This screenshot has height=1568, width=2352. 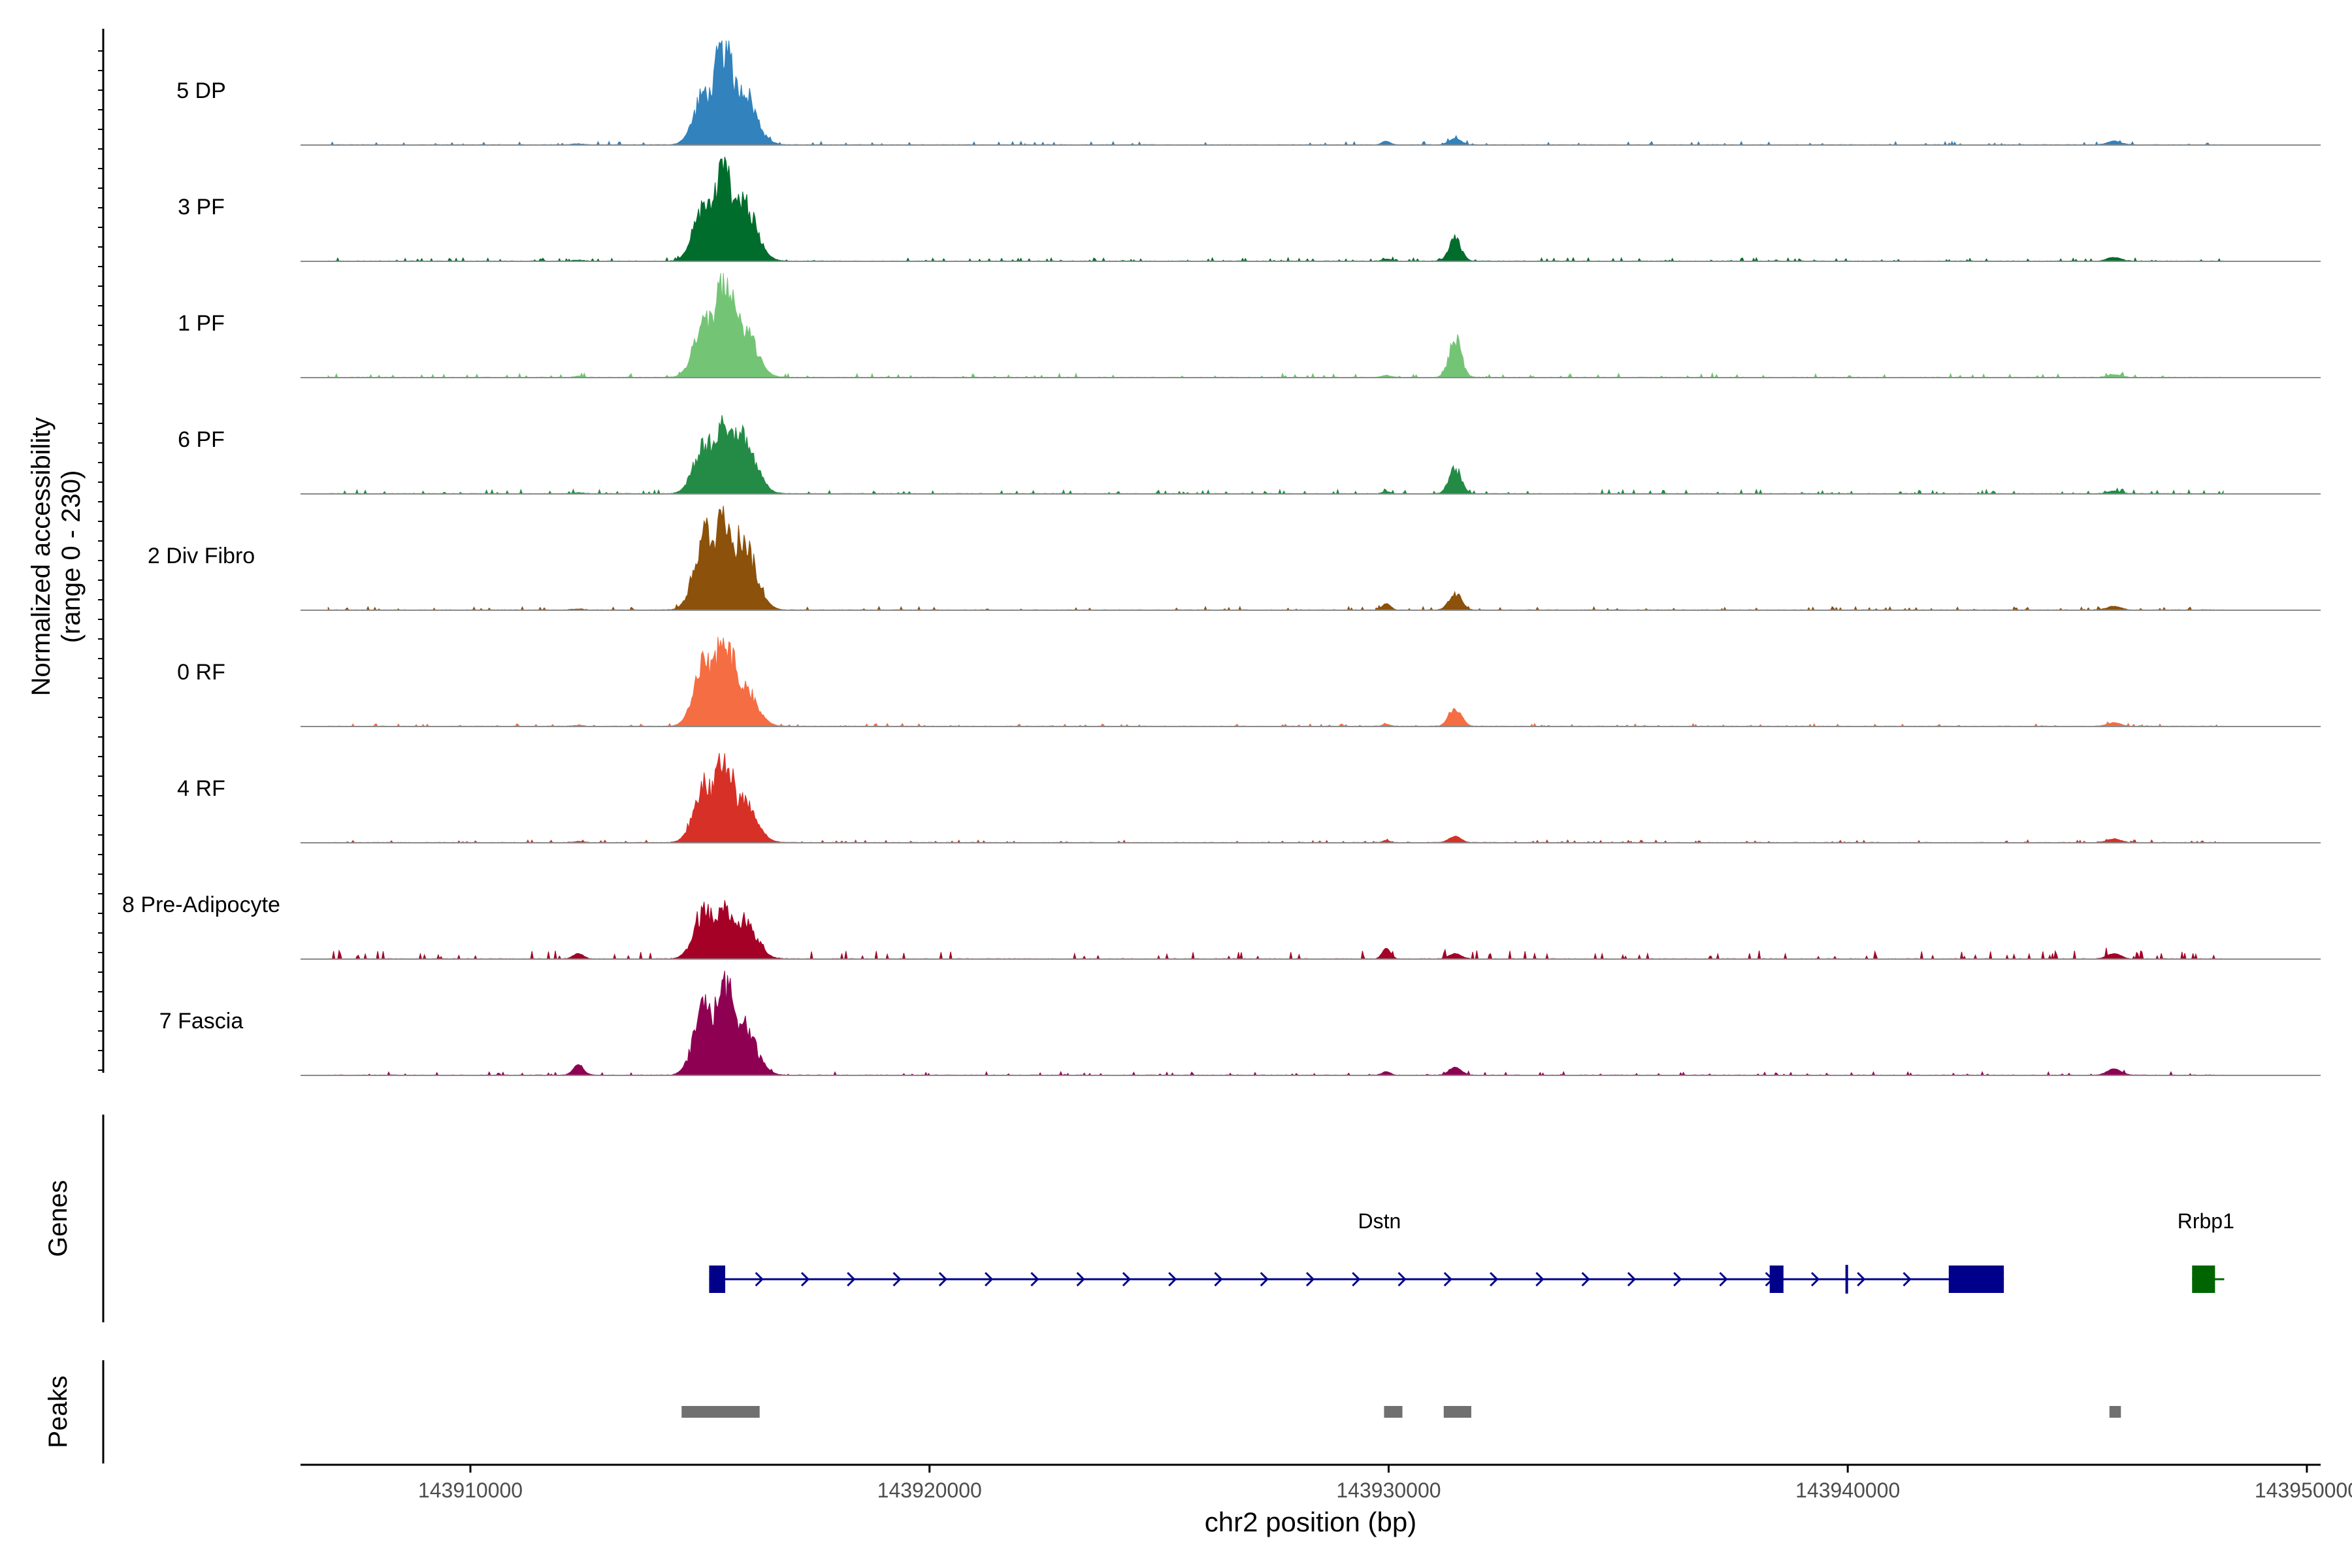 What do you see at coordinates (2206, 1221) in the screenshot?
I see `gene-label: Rrbp1` at bounding box center [2206, 1221].